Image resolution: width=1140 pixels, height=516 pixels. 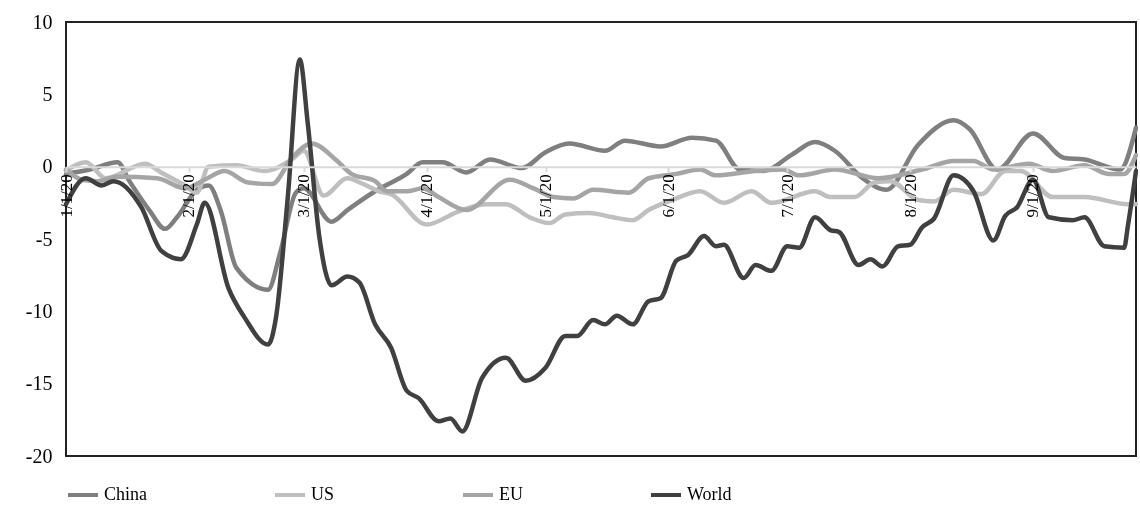 What do you see at coordinates (787, 196) in the screenshot?
I see `x-tick-label: 7/1/20` at bounding box center [787, 196].